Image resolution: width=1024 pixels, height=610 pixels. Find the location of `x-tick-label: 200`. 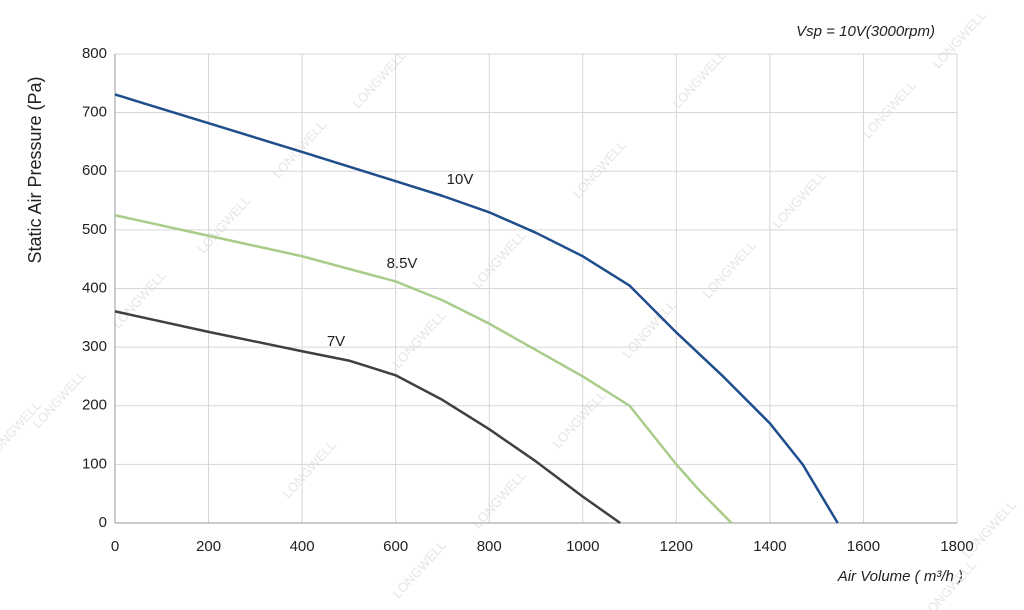

x-tick-label: 200 is located at coordinates (208, 546).